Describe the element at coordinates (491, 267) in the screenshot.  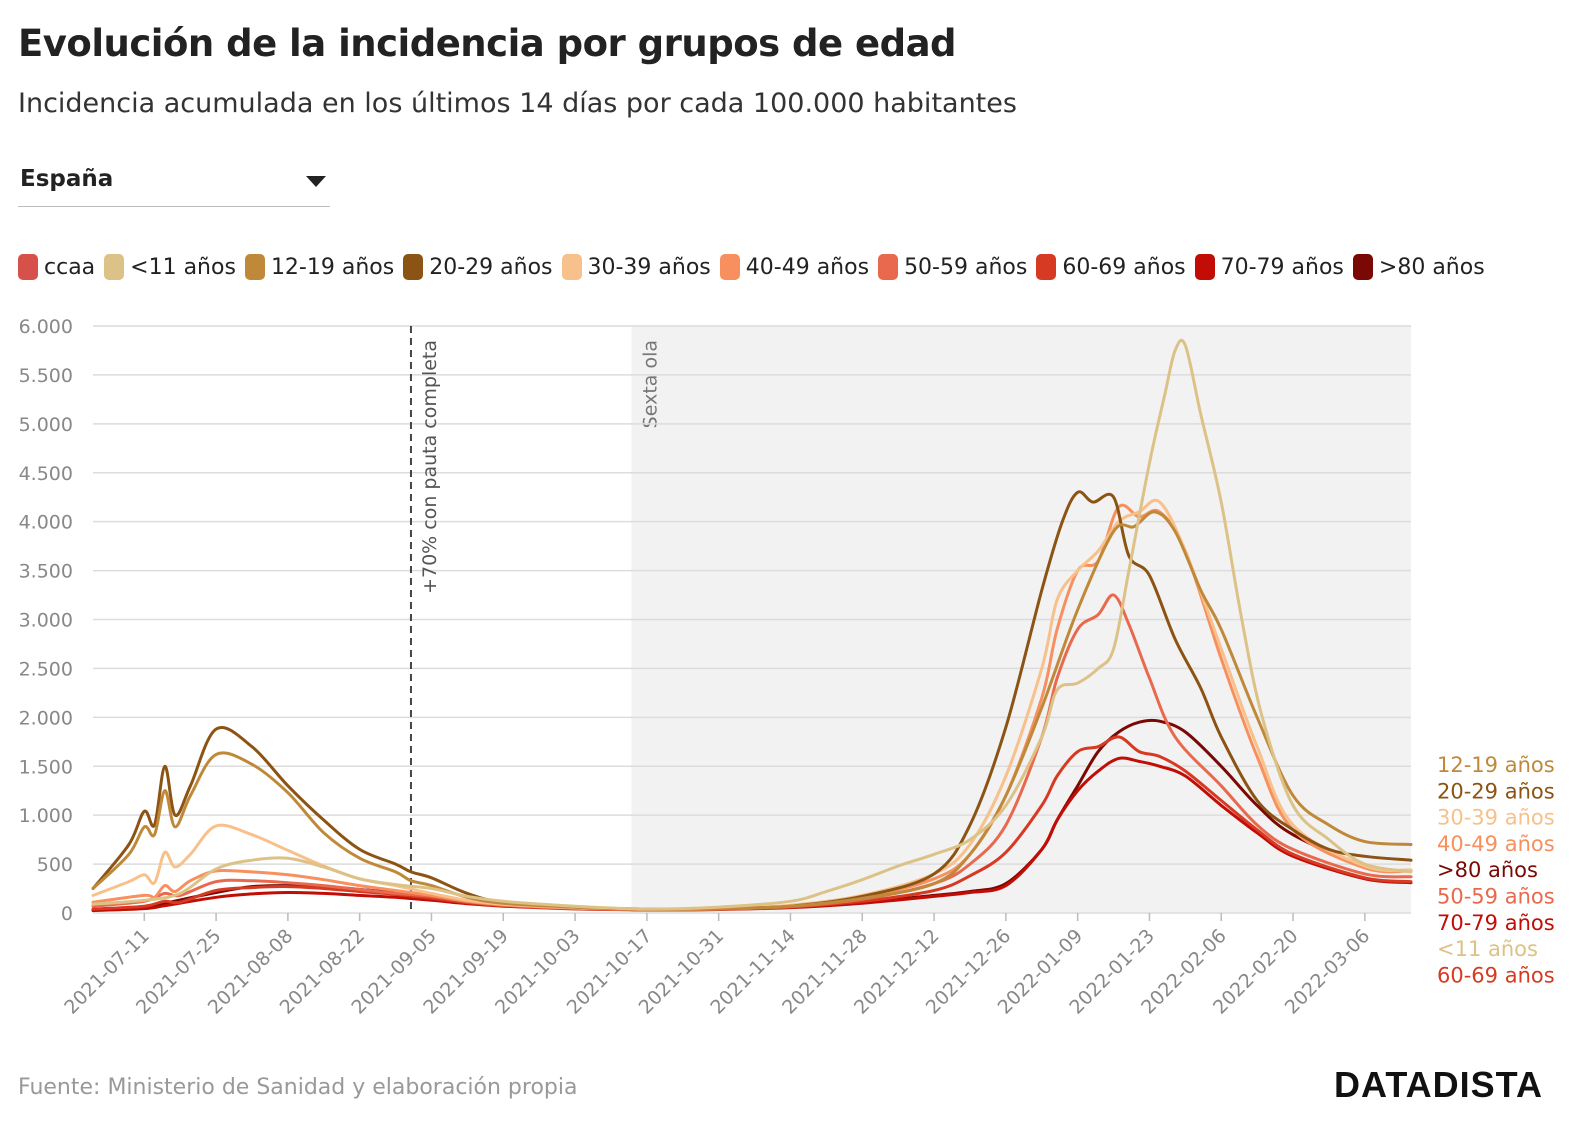
I see `legend-label: 20-29 años` at that location.